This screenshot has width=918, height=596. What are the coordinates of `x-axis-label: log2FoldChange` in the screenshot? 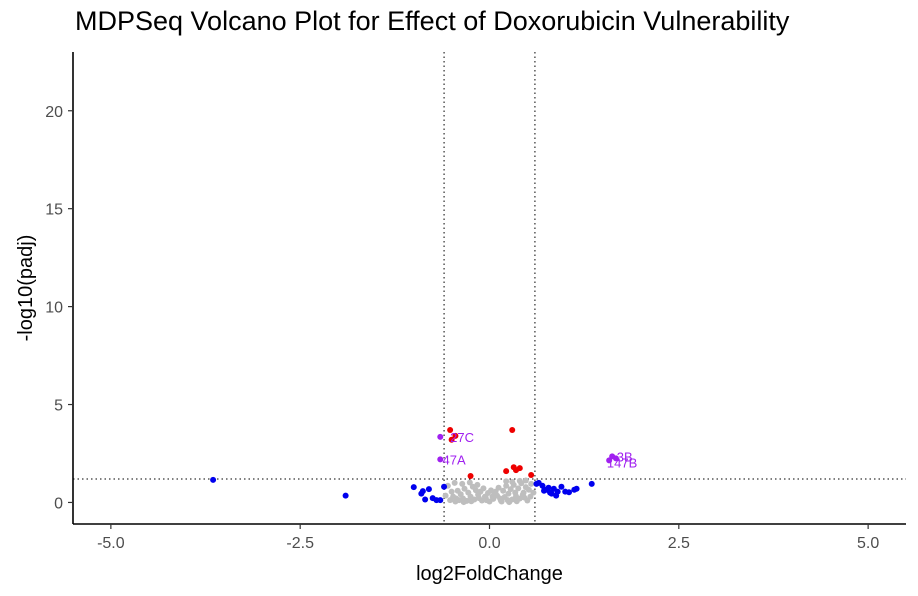 It's located at (489, 574).